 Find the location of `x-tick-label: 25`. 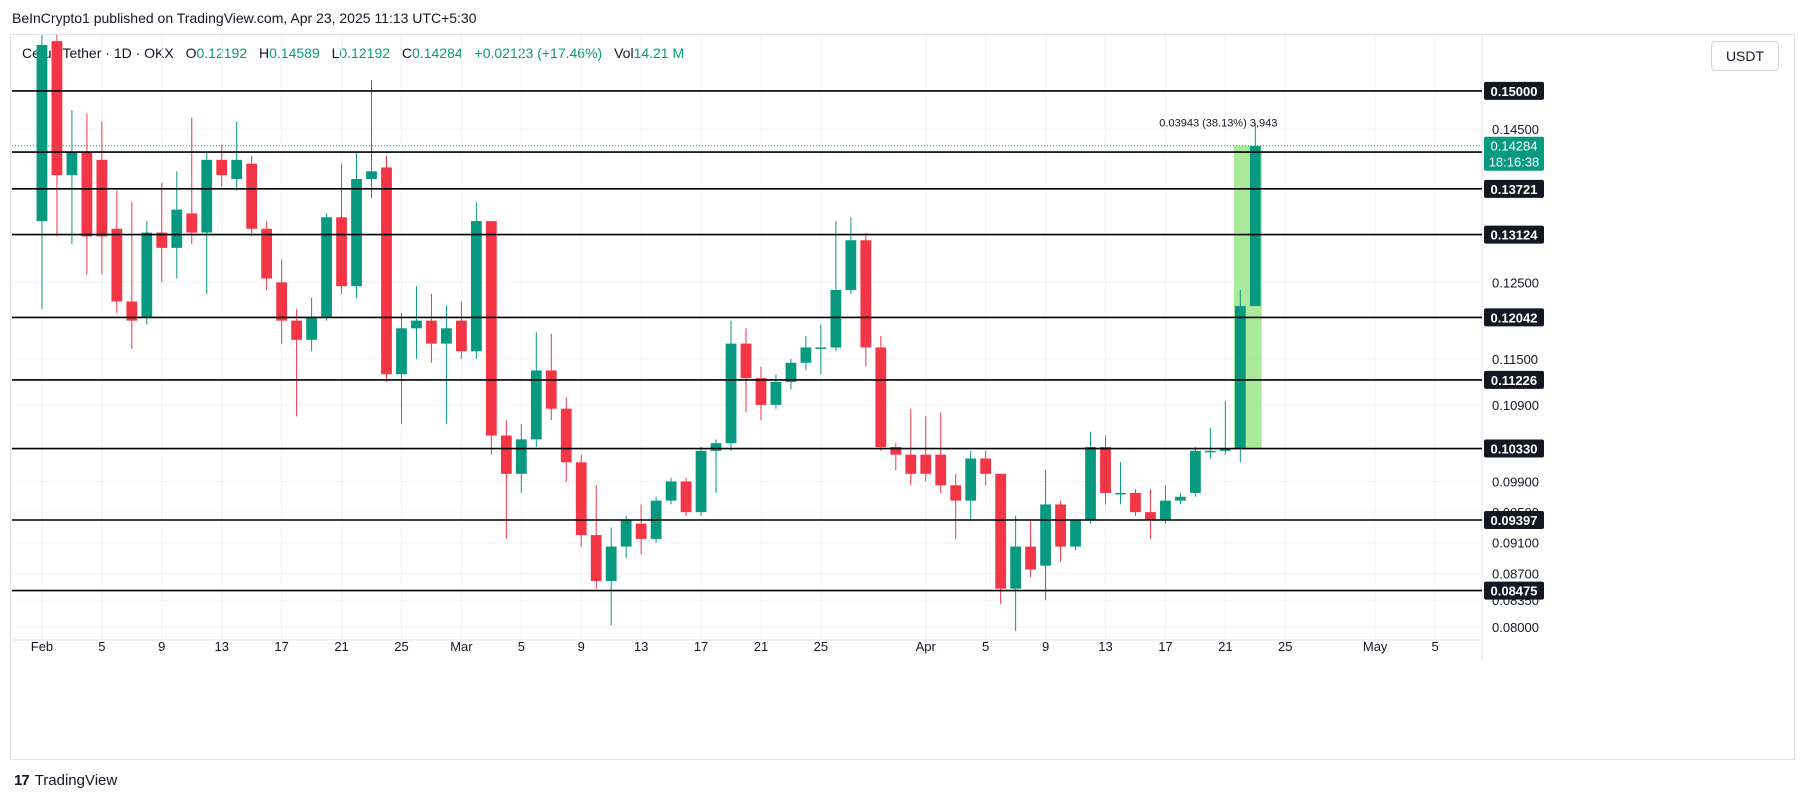

x-tick-label: 25 is located at coordinates (1285, 646).